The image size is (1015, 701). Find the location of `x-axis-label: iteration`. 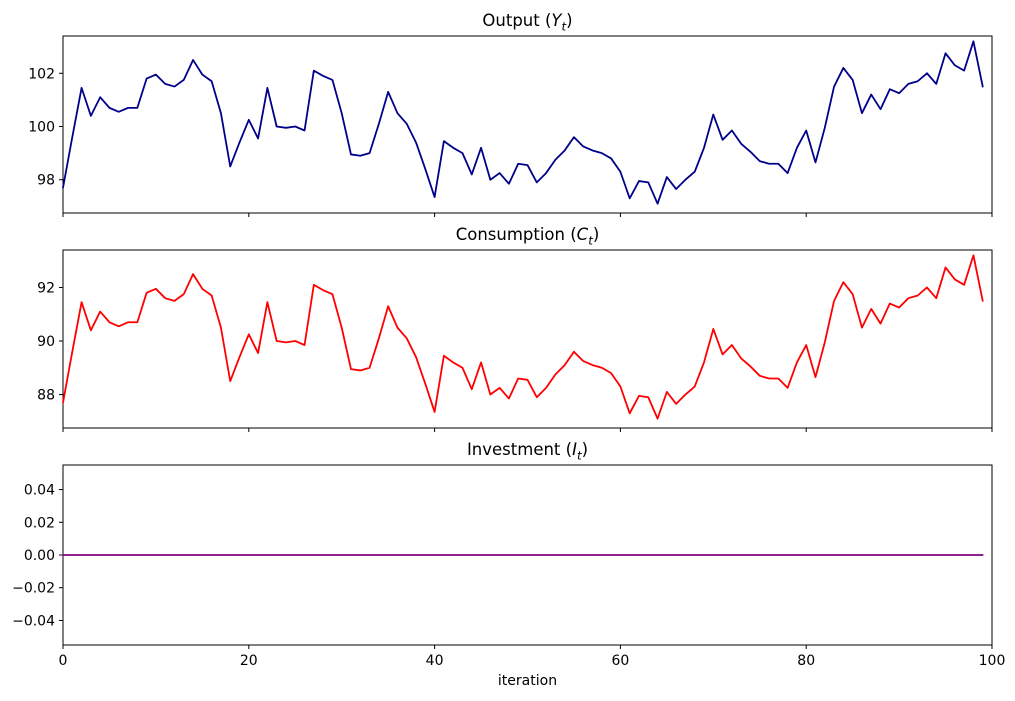

x-axis-label: iteration is located at coordinates (527, 681).